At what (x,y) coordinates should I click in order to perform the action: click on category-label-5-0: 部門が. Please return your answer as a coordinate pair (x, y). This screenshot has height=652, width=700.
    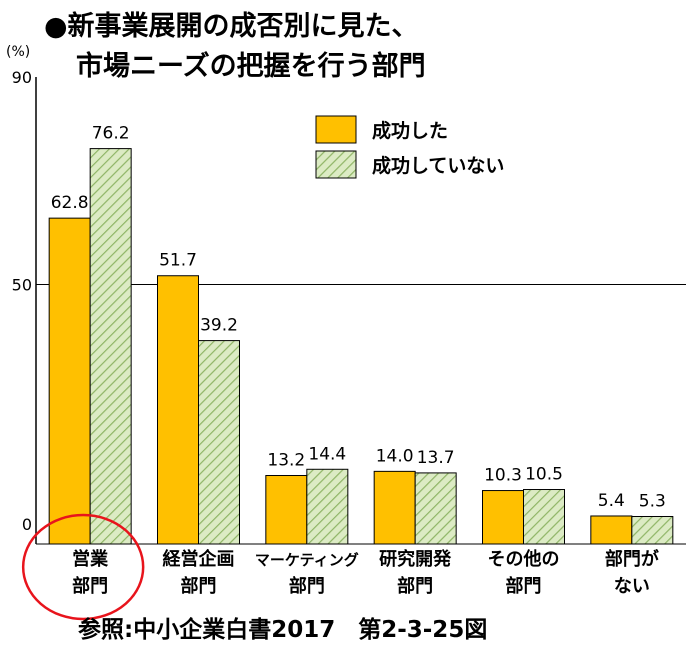
    Looking at the image, I should click on (632, 559).